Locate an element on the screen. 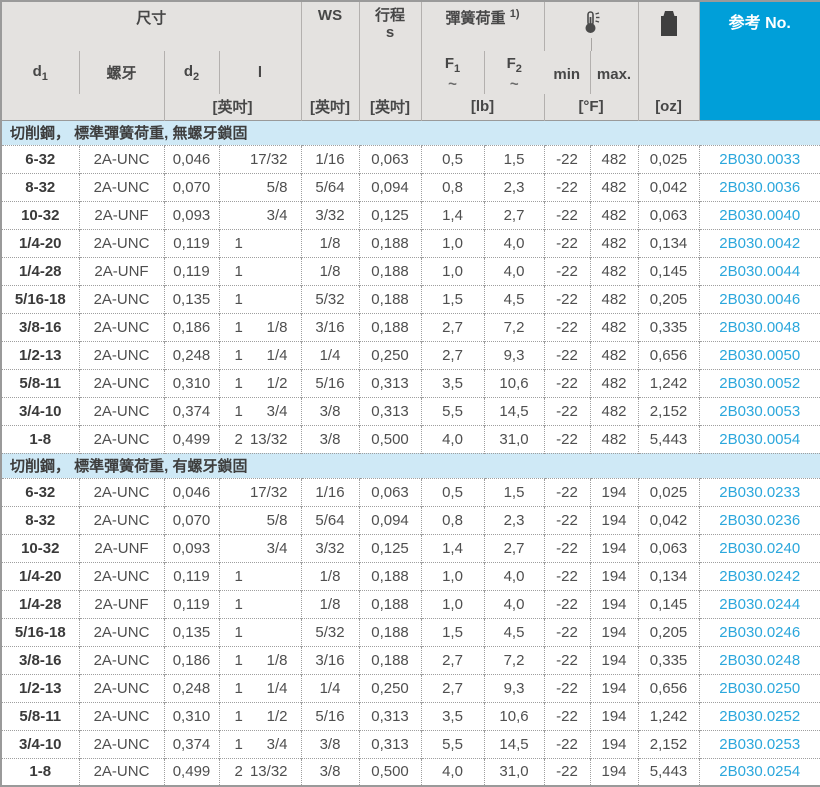 Image resolution: width=820 pixels, height=787 pixels. l-fraction-part: 1/8 is located at coordinates (277, 660).